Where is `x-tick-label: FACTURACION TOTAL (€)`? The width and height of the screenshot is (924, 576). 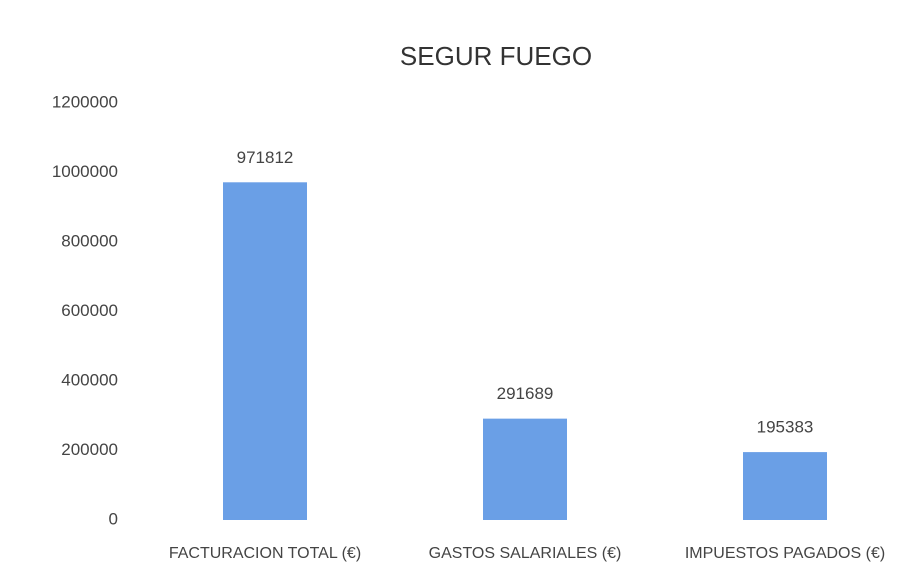 x-tick-label: FACTURACION TOTAL (€) is located at coordinates (265, 553).